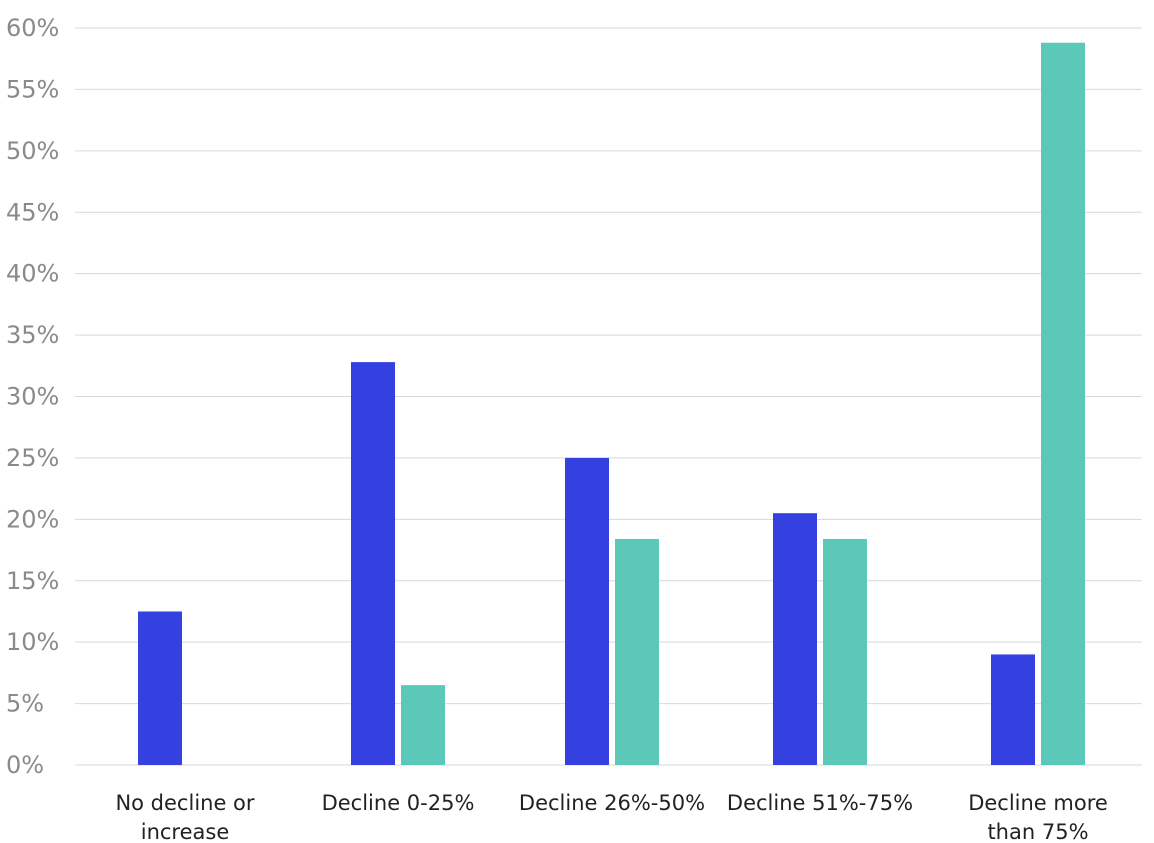  I want to click on y-tick-label: 5%, so click(25, 704).